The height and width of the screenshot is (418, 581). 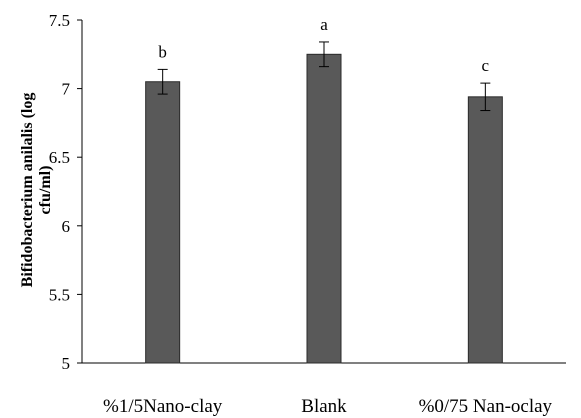 What do you see at coordinates (59, 157) in the screenshot?
I see `y-tick-label: 6.5` at bounding box center [59, 157].